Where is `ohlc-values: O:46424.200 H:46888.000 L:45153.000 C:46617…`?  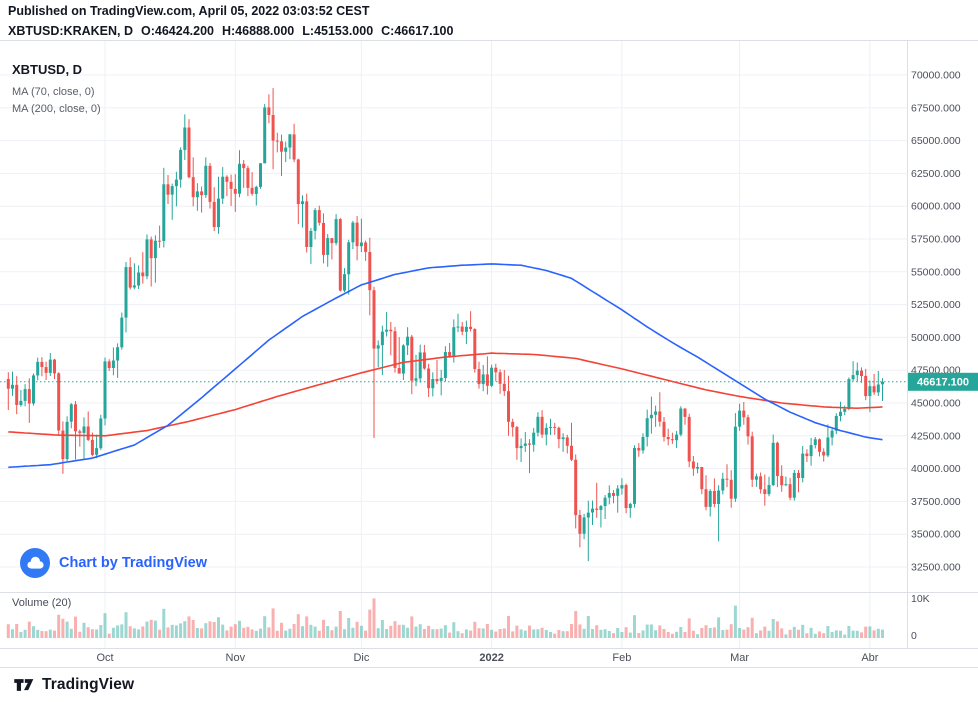 ohlc-values: O:46424.200 H:46888.000 L:45153.000 C:46617… is located at coordinates (297, 31).